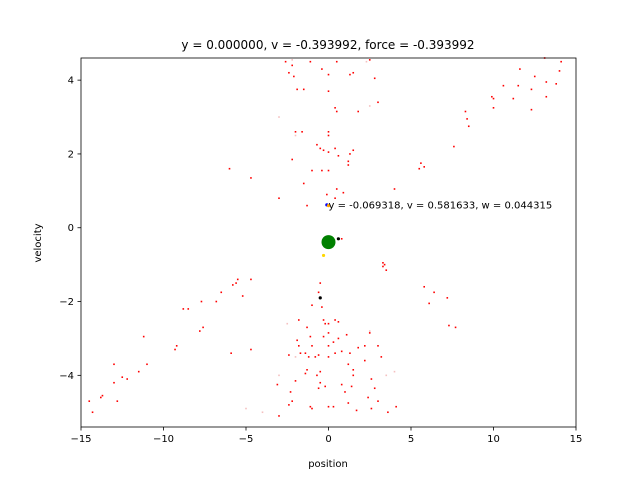  I want to click on x-tick-label: 15, so click(576, 439).